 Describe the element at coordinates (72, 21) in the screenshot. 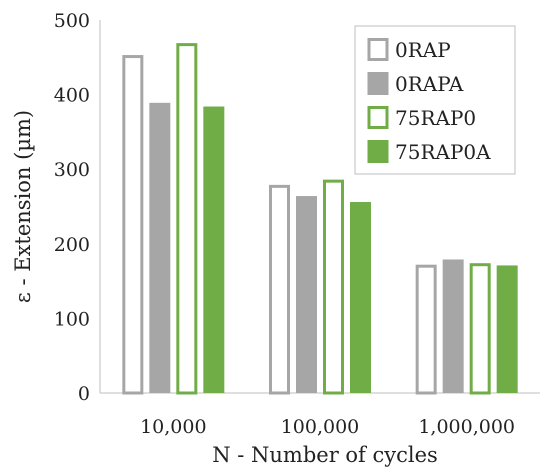

I see `y-tick-label: 500` at that location.